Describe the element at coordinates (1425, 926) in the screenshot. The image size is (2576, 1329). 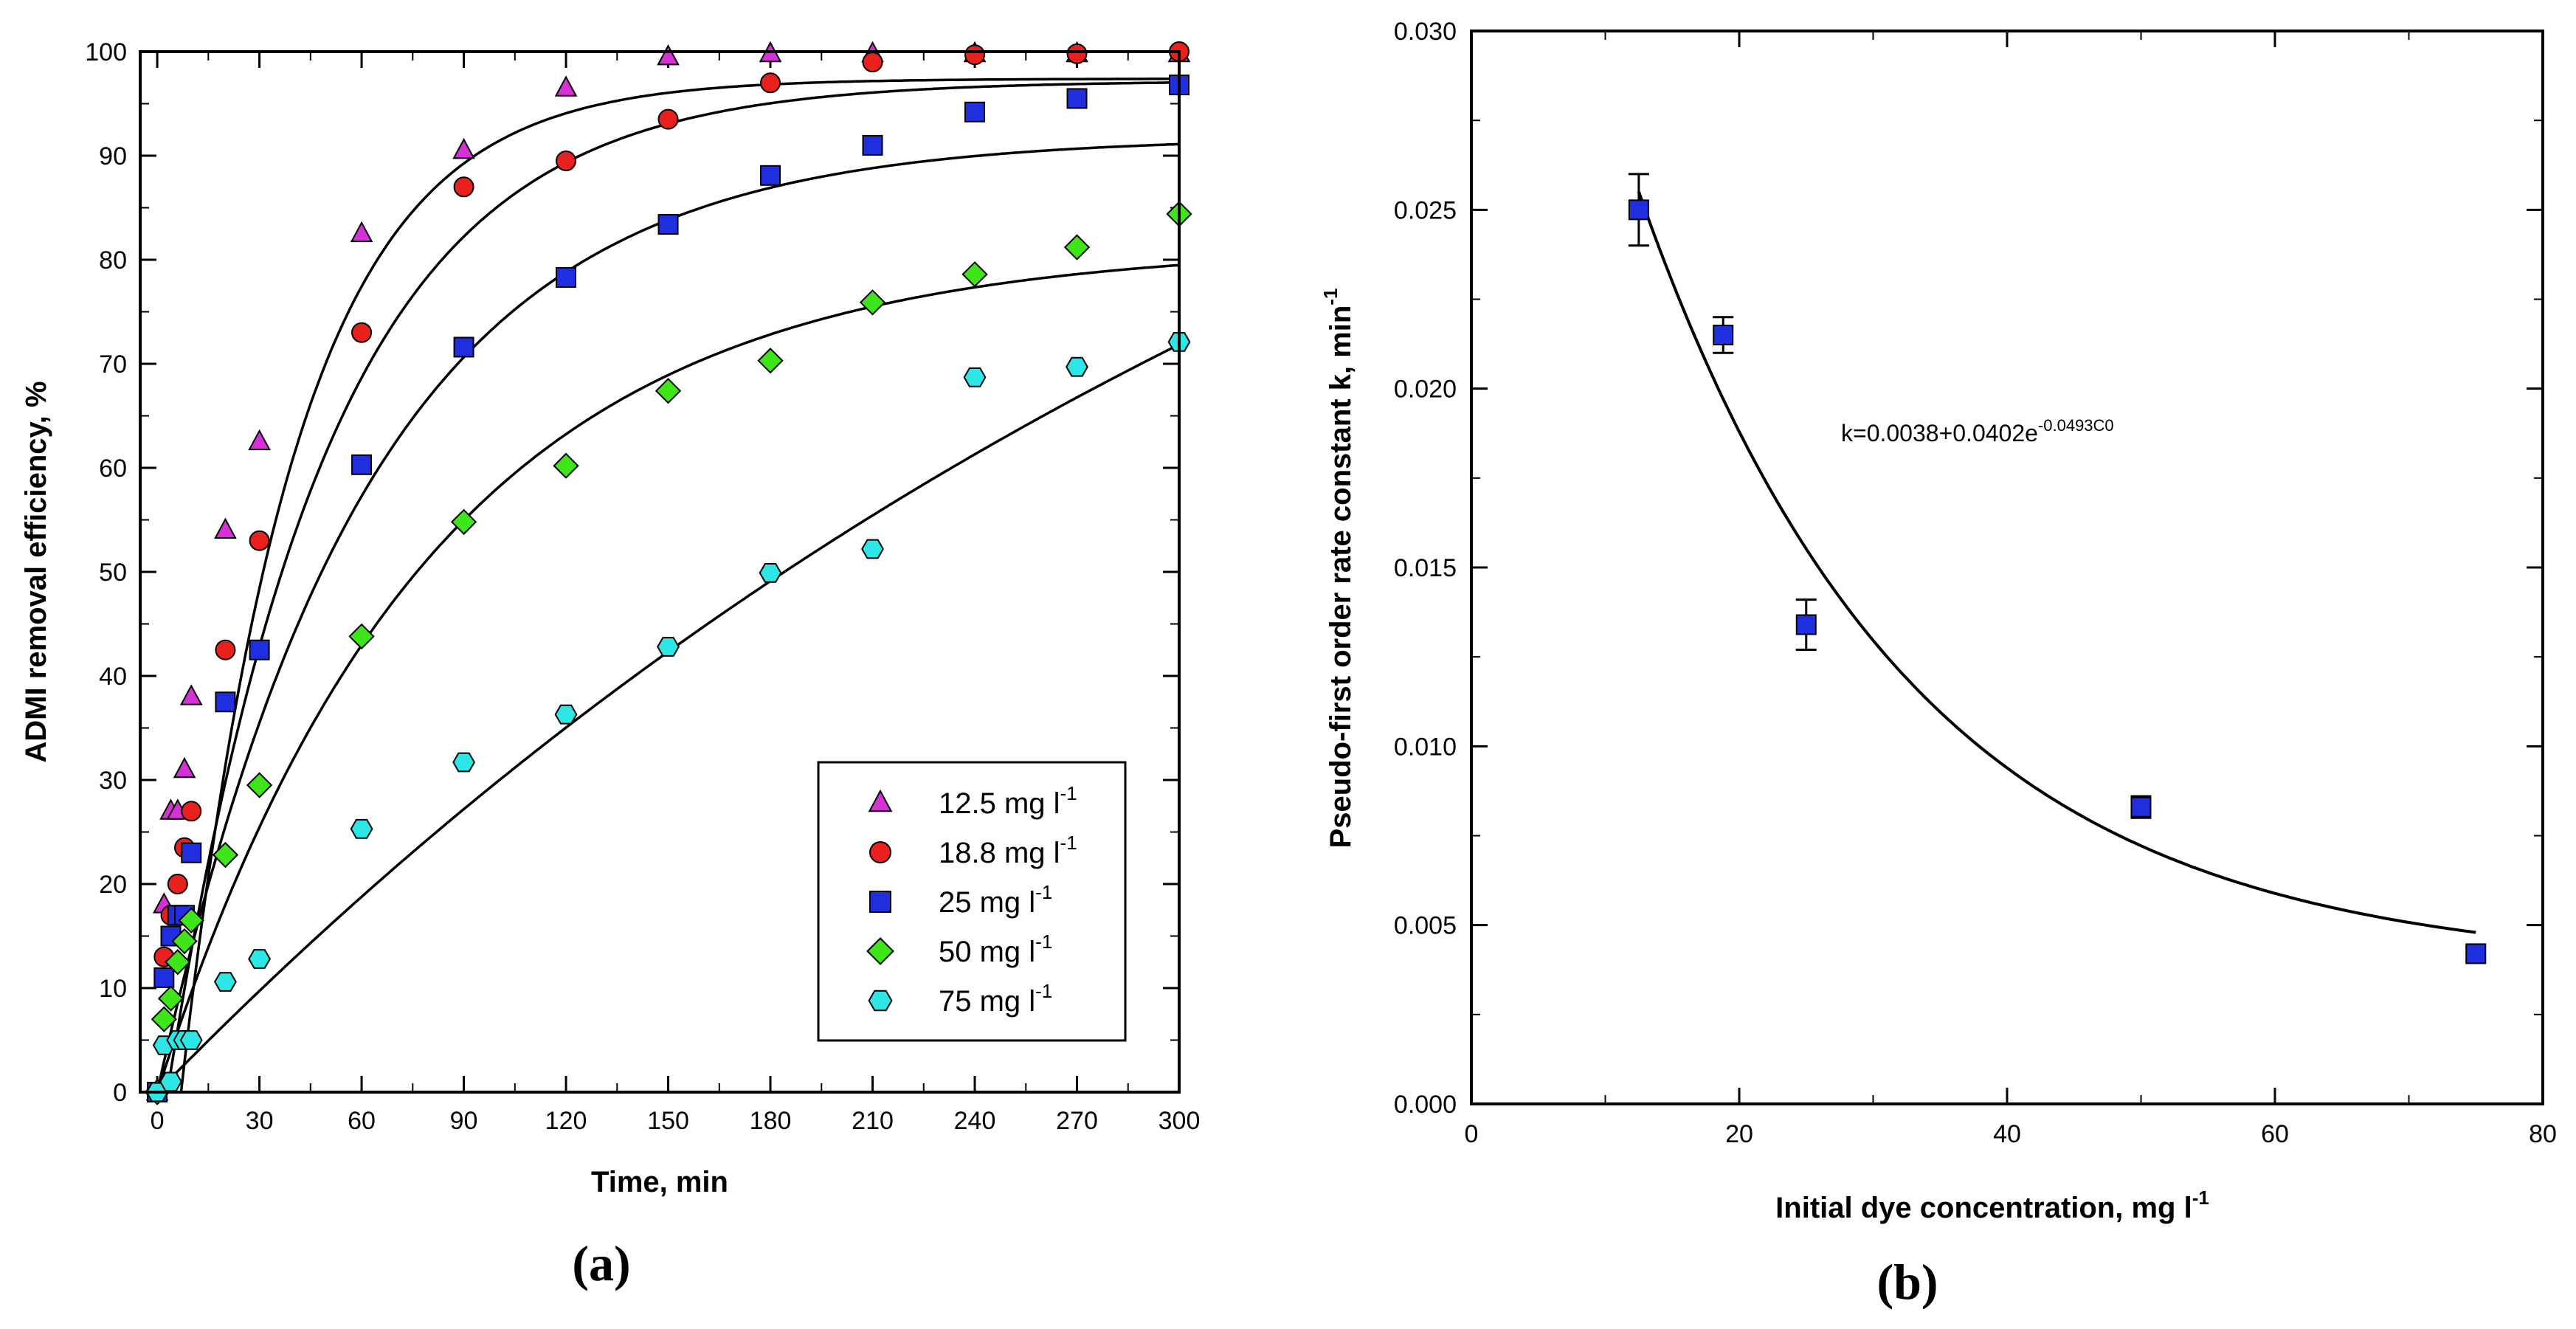
I see `chart-b-y-tick-label: 0.005` at that location.